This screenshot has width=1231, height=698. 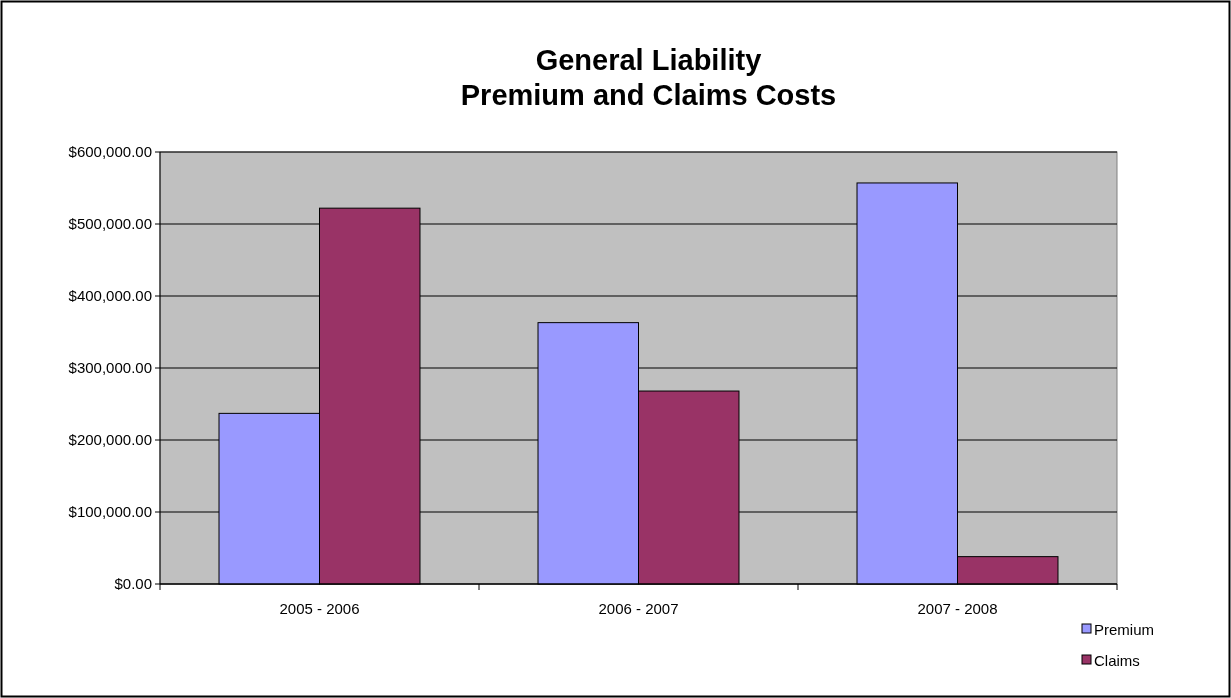 What do you see at coordinates (957, 608) in the screenshot?
I see `x-tick-label: 2007 - 2008` at bounding box center [957, 608].